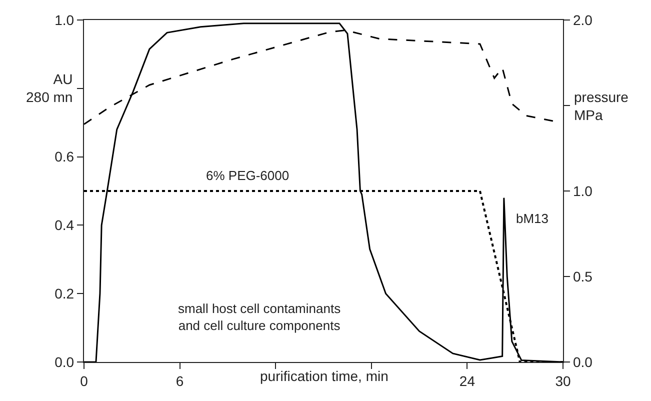  Describe the element at coordinates (64, 20) in the screenshot. I see `y-tick-label: 1.0` at that location.